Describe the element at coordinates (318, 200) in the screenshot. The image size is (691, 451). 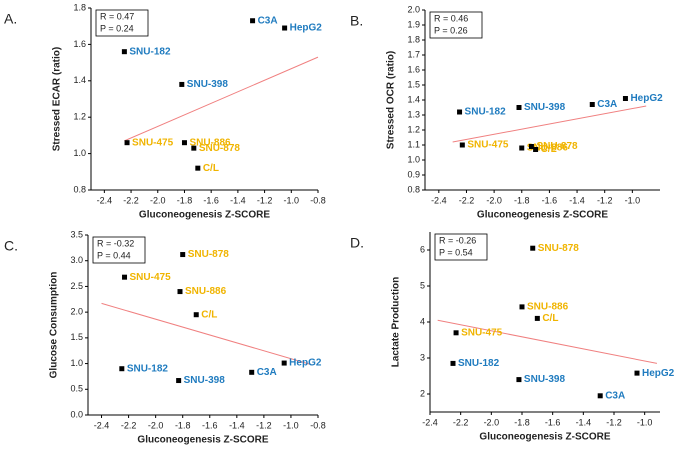
I see `x-tick-label: -0.8` at that location.